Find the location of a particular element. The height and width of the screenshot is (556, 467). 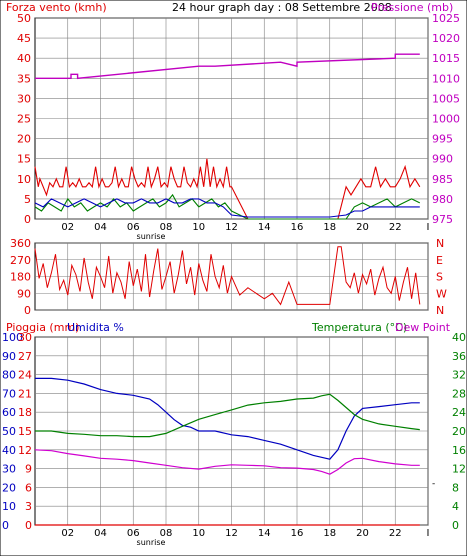

rain-y-tick: 15 is located at coordinates (25, 431).